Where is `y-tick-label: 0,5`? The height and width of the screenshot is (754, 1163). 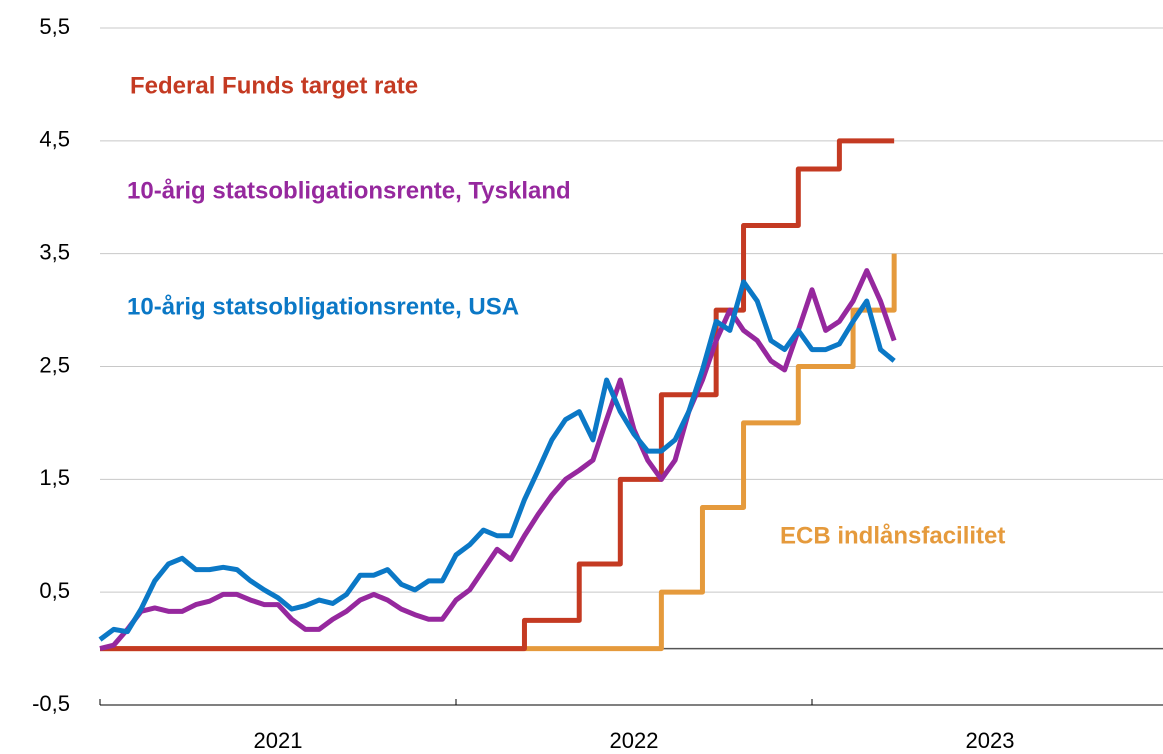
y-tick-label: 0,5 is located at coordinates (54, 590).